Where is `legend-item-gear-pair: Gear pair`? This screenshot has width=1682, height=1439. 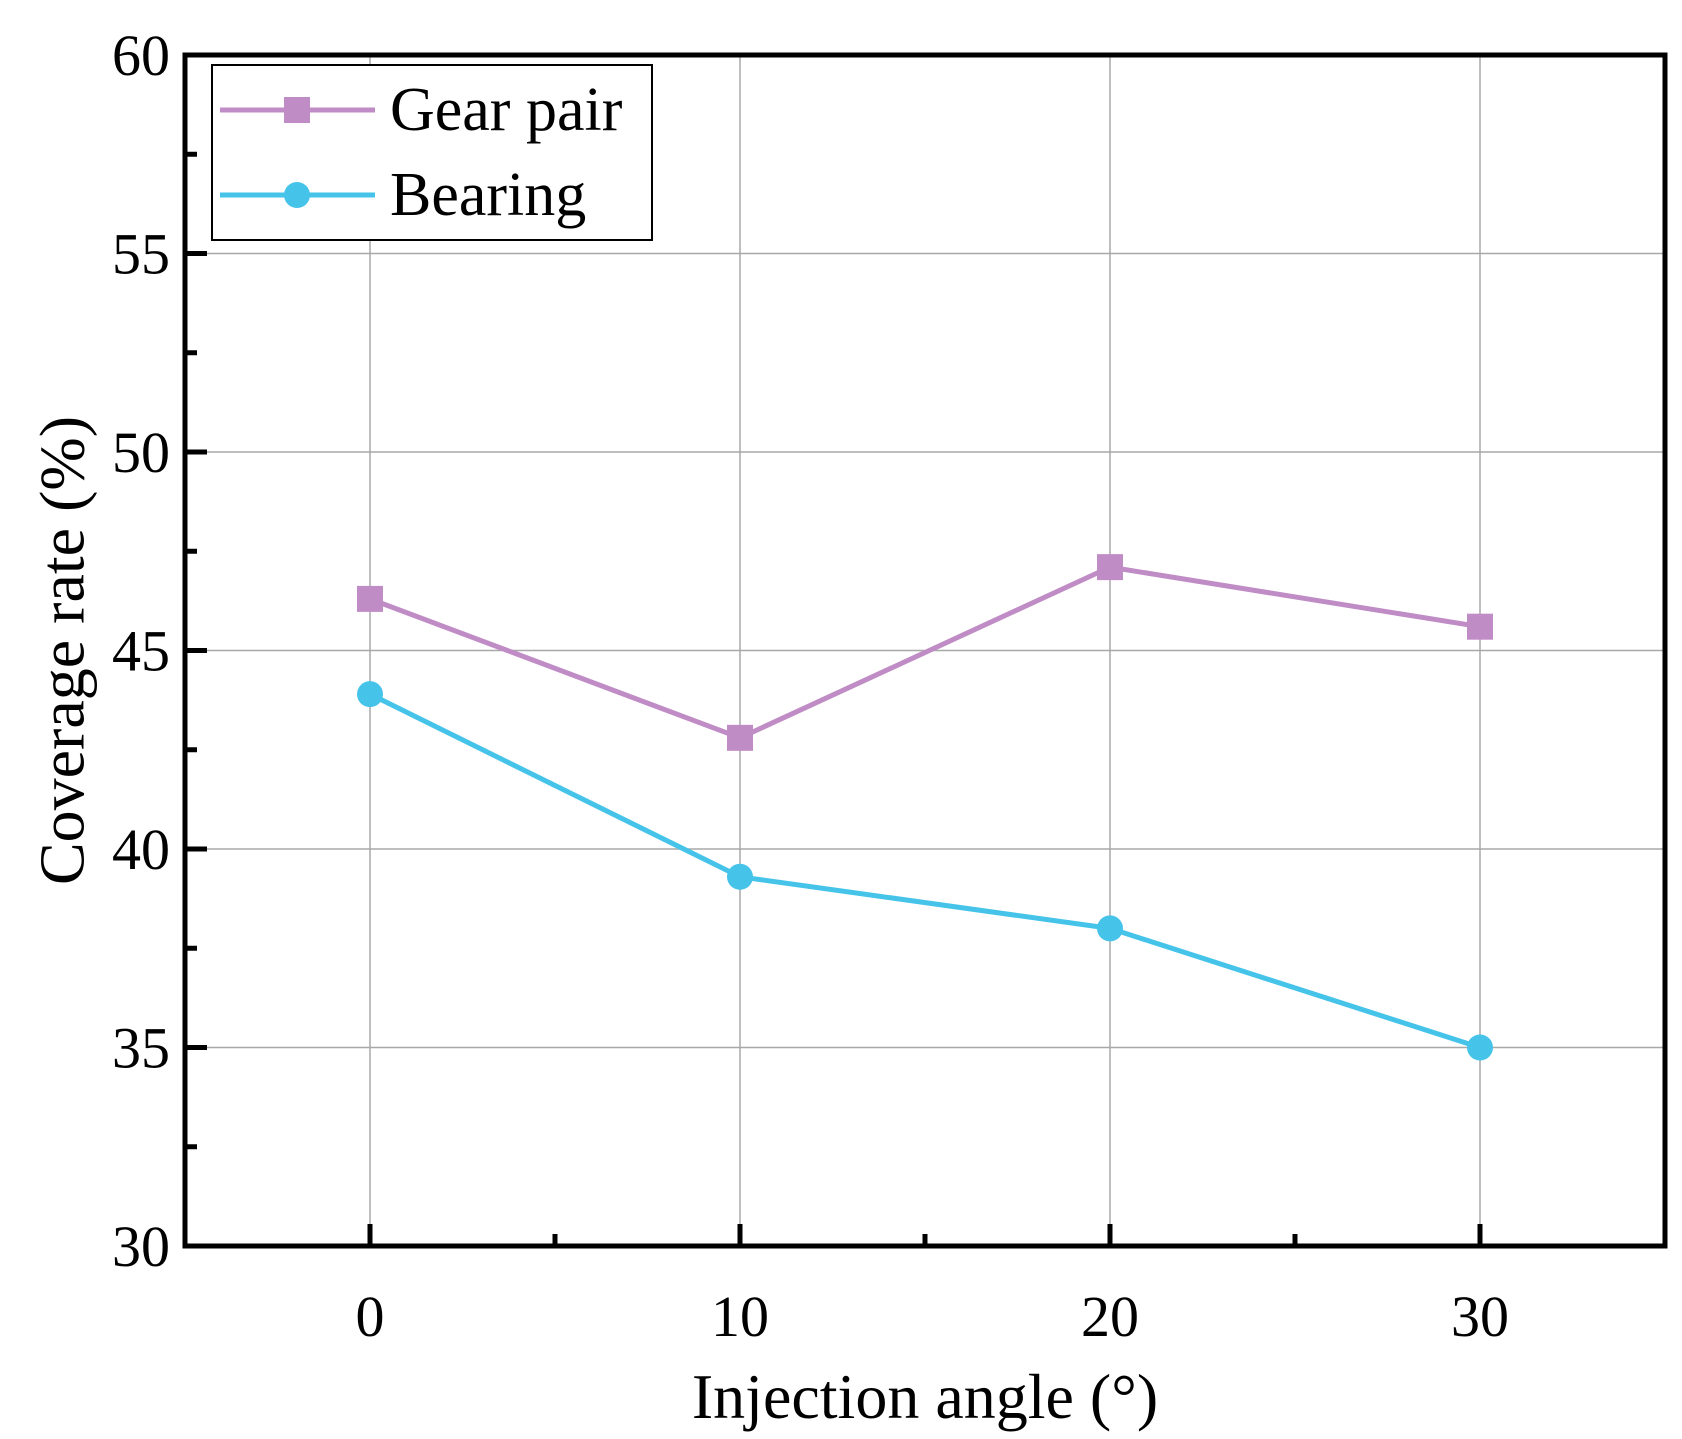
legend-item-gear-pair: Gear pair is located at coordinates (421, 110).